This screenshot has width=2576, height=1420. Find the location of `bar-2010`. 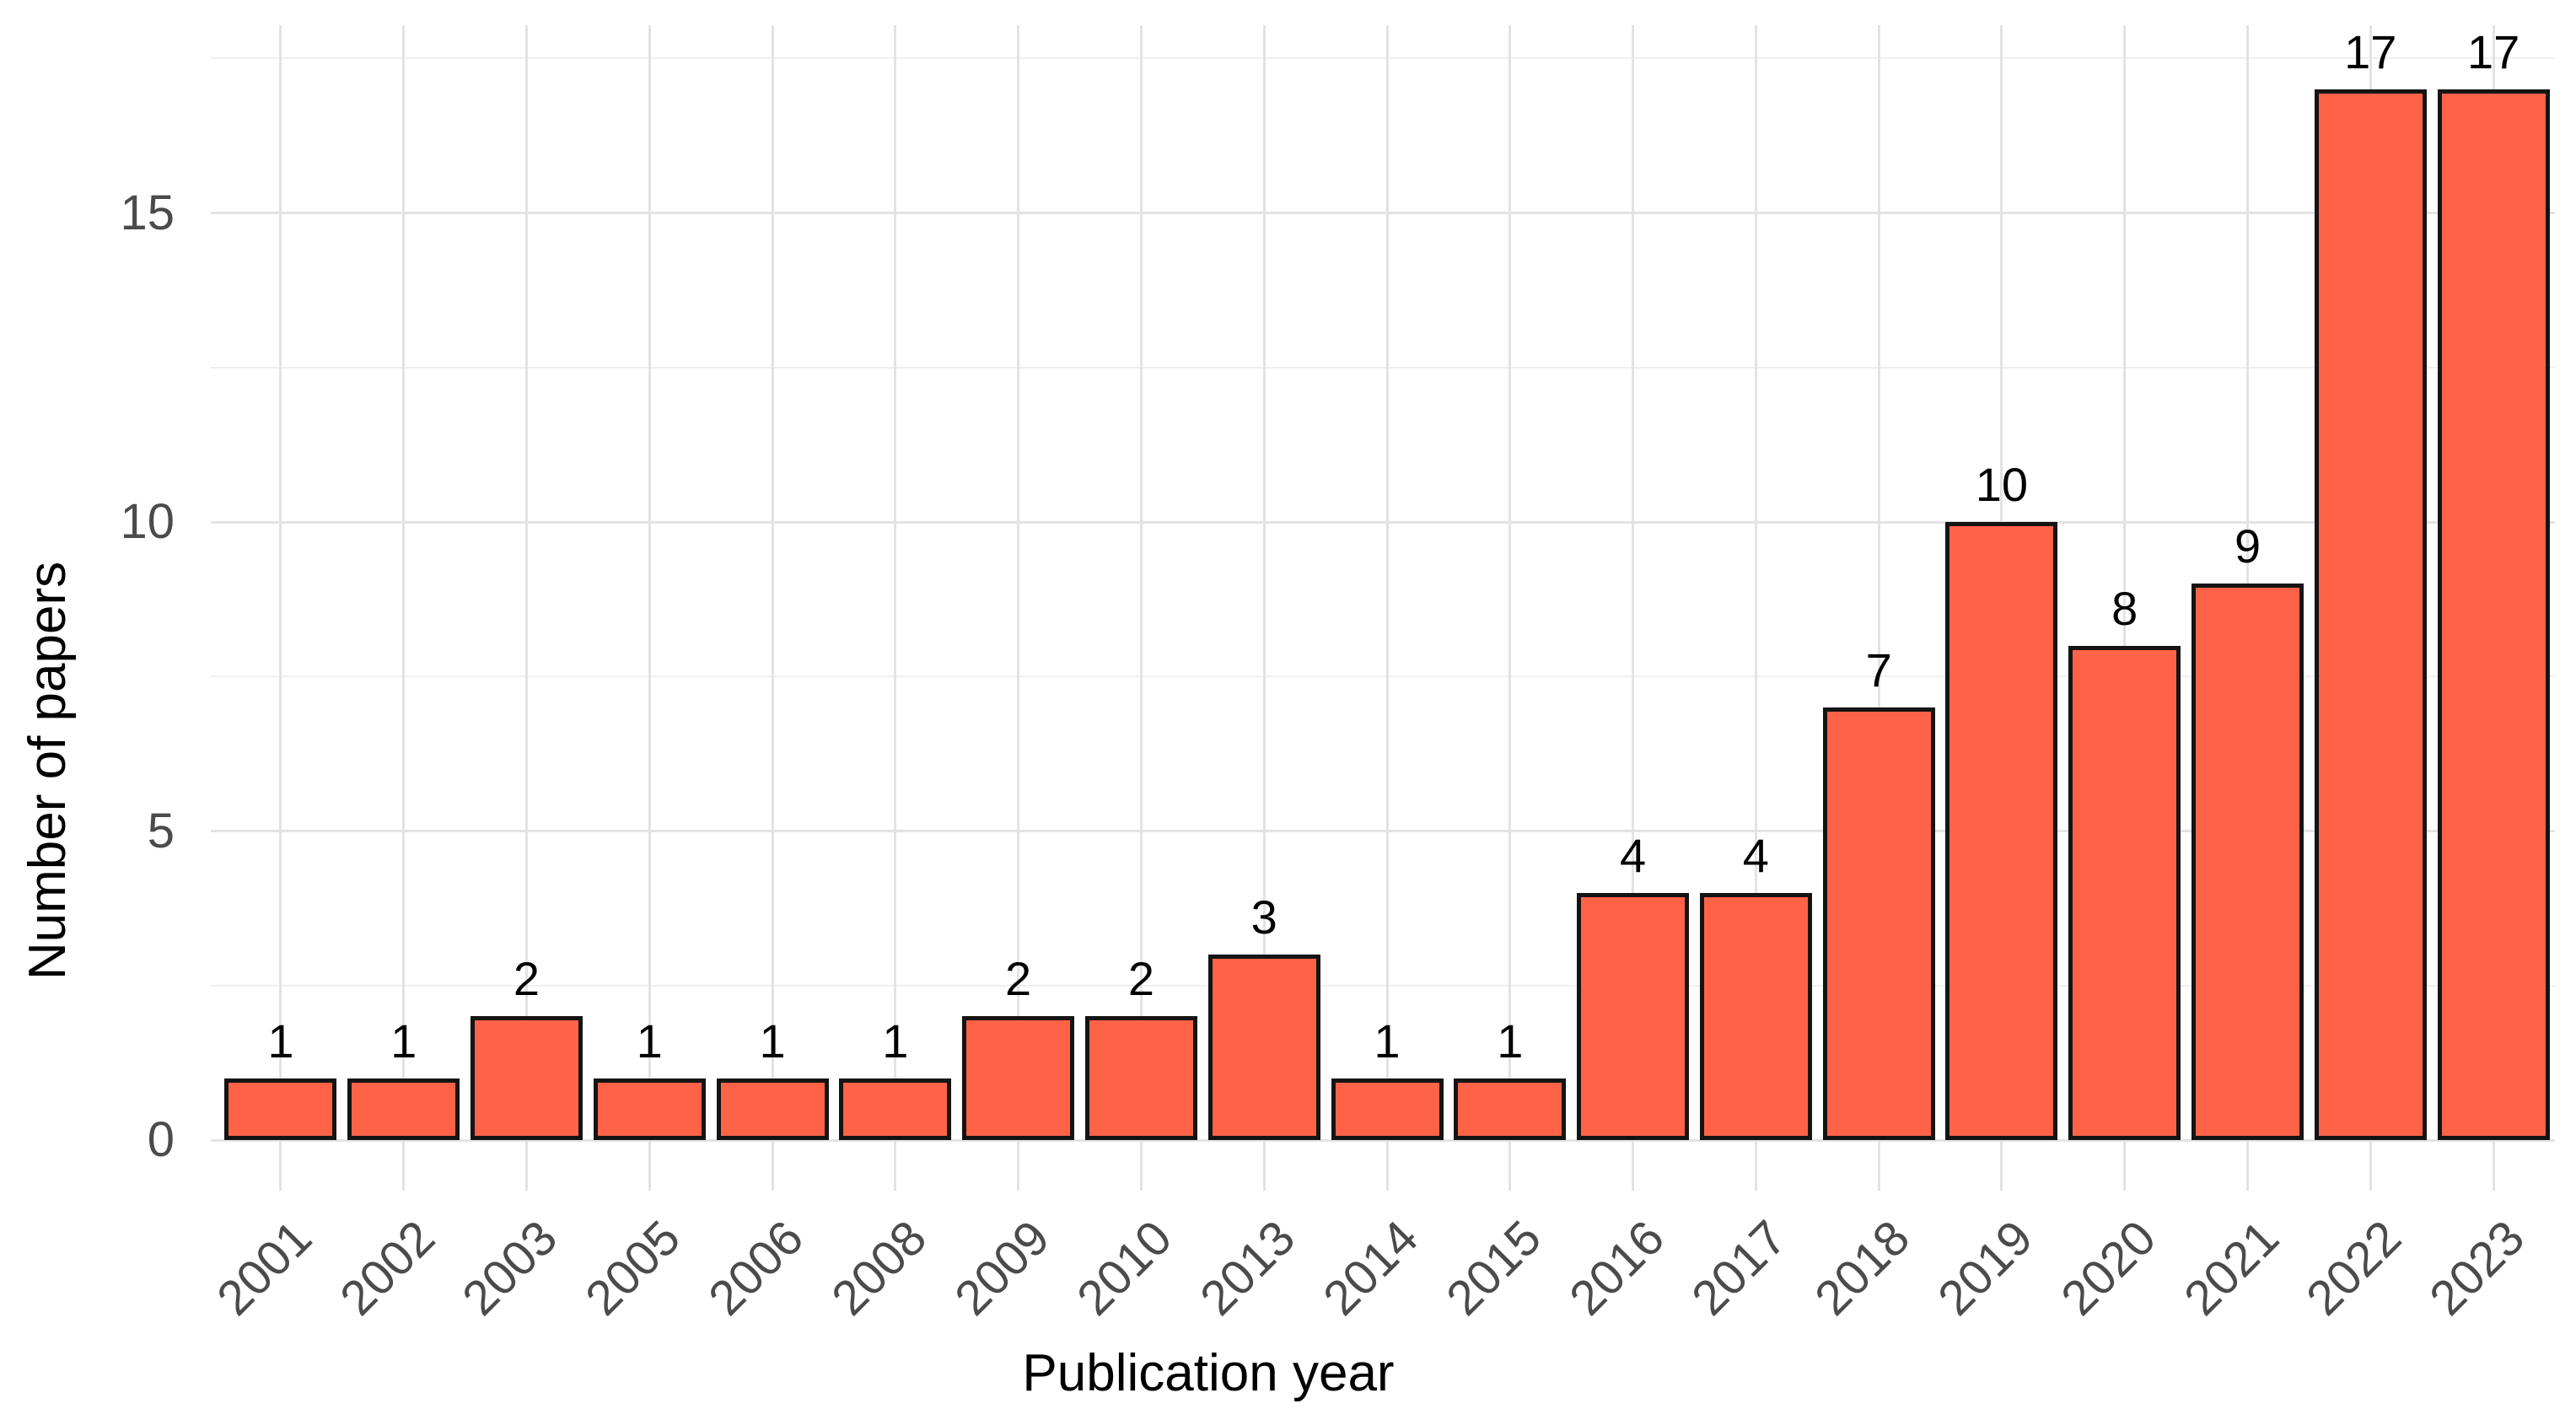

bar-2010 is located at coordinates (1140, 1078).